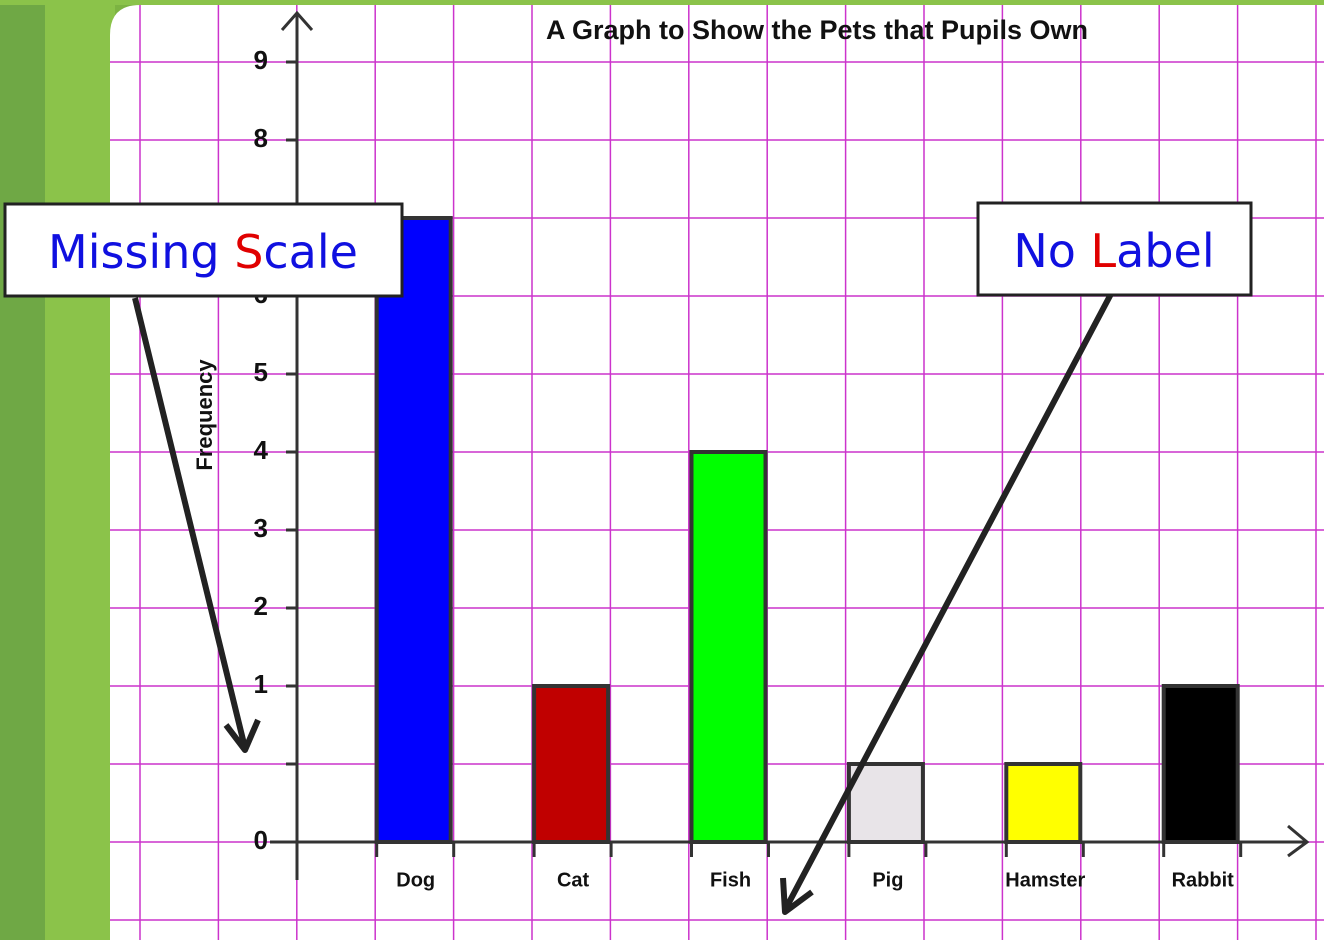  What do you see at coordinates (141, 252) in the screenshot?
I see `annotation-text: Missing` at bounding box center [141, 252].